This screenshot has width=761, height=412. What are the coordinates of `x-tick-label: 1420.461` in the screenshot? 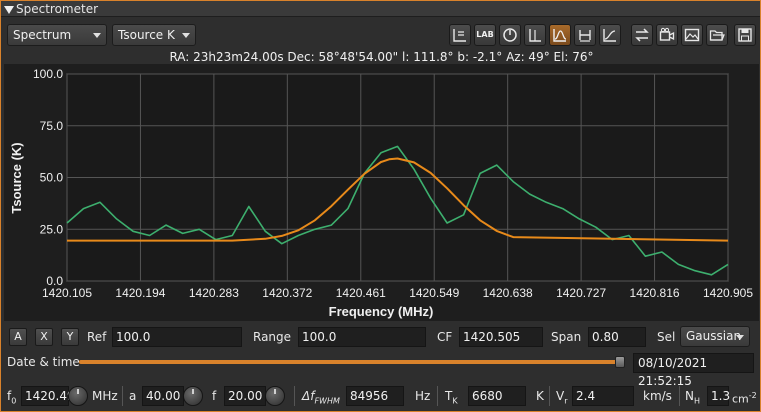 It's located at (361, 293).